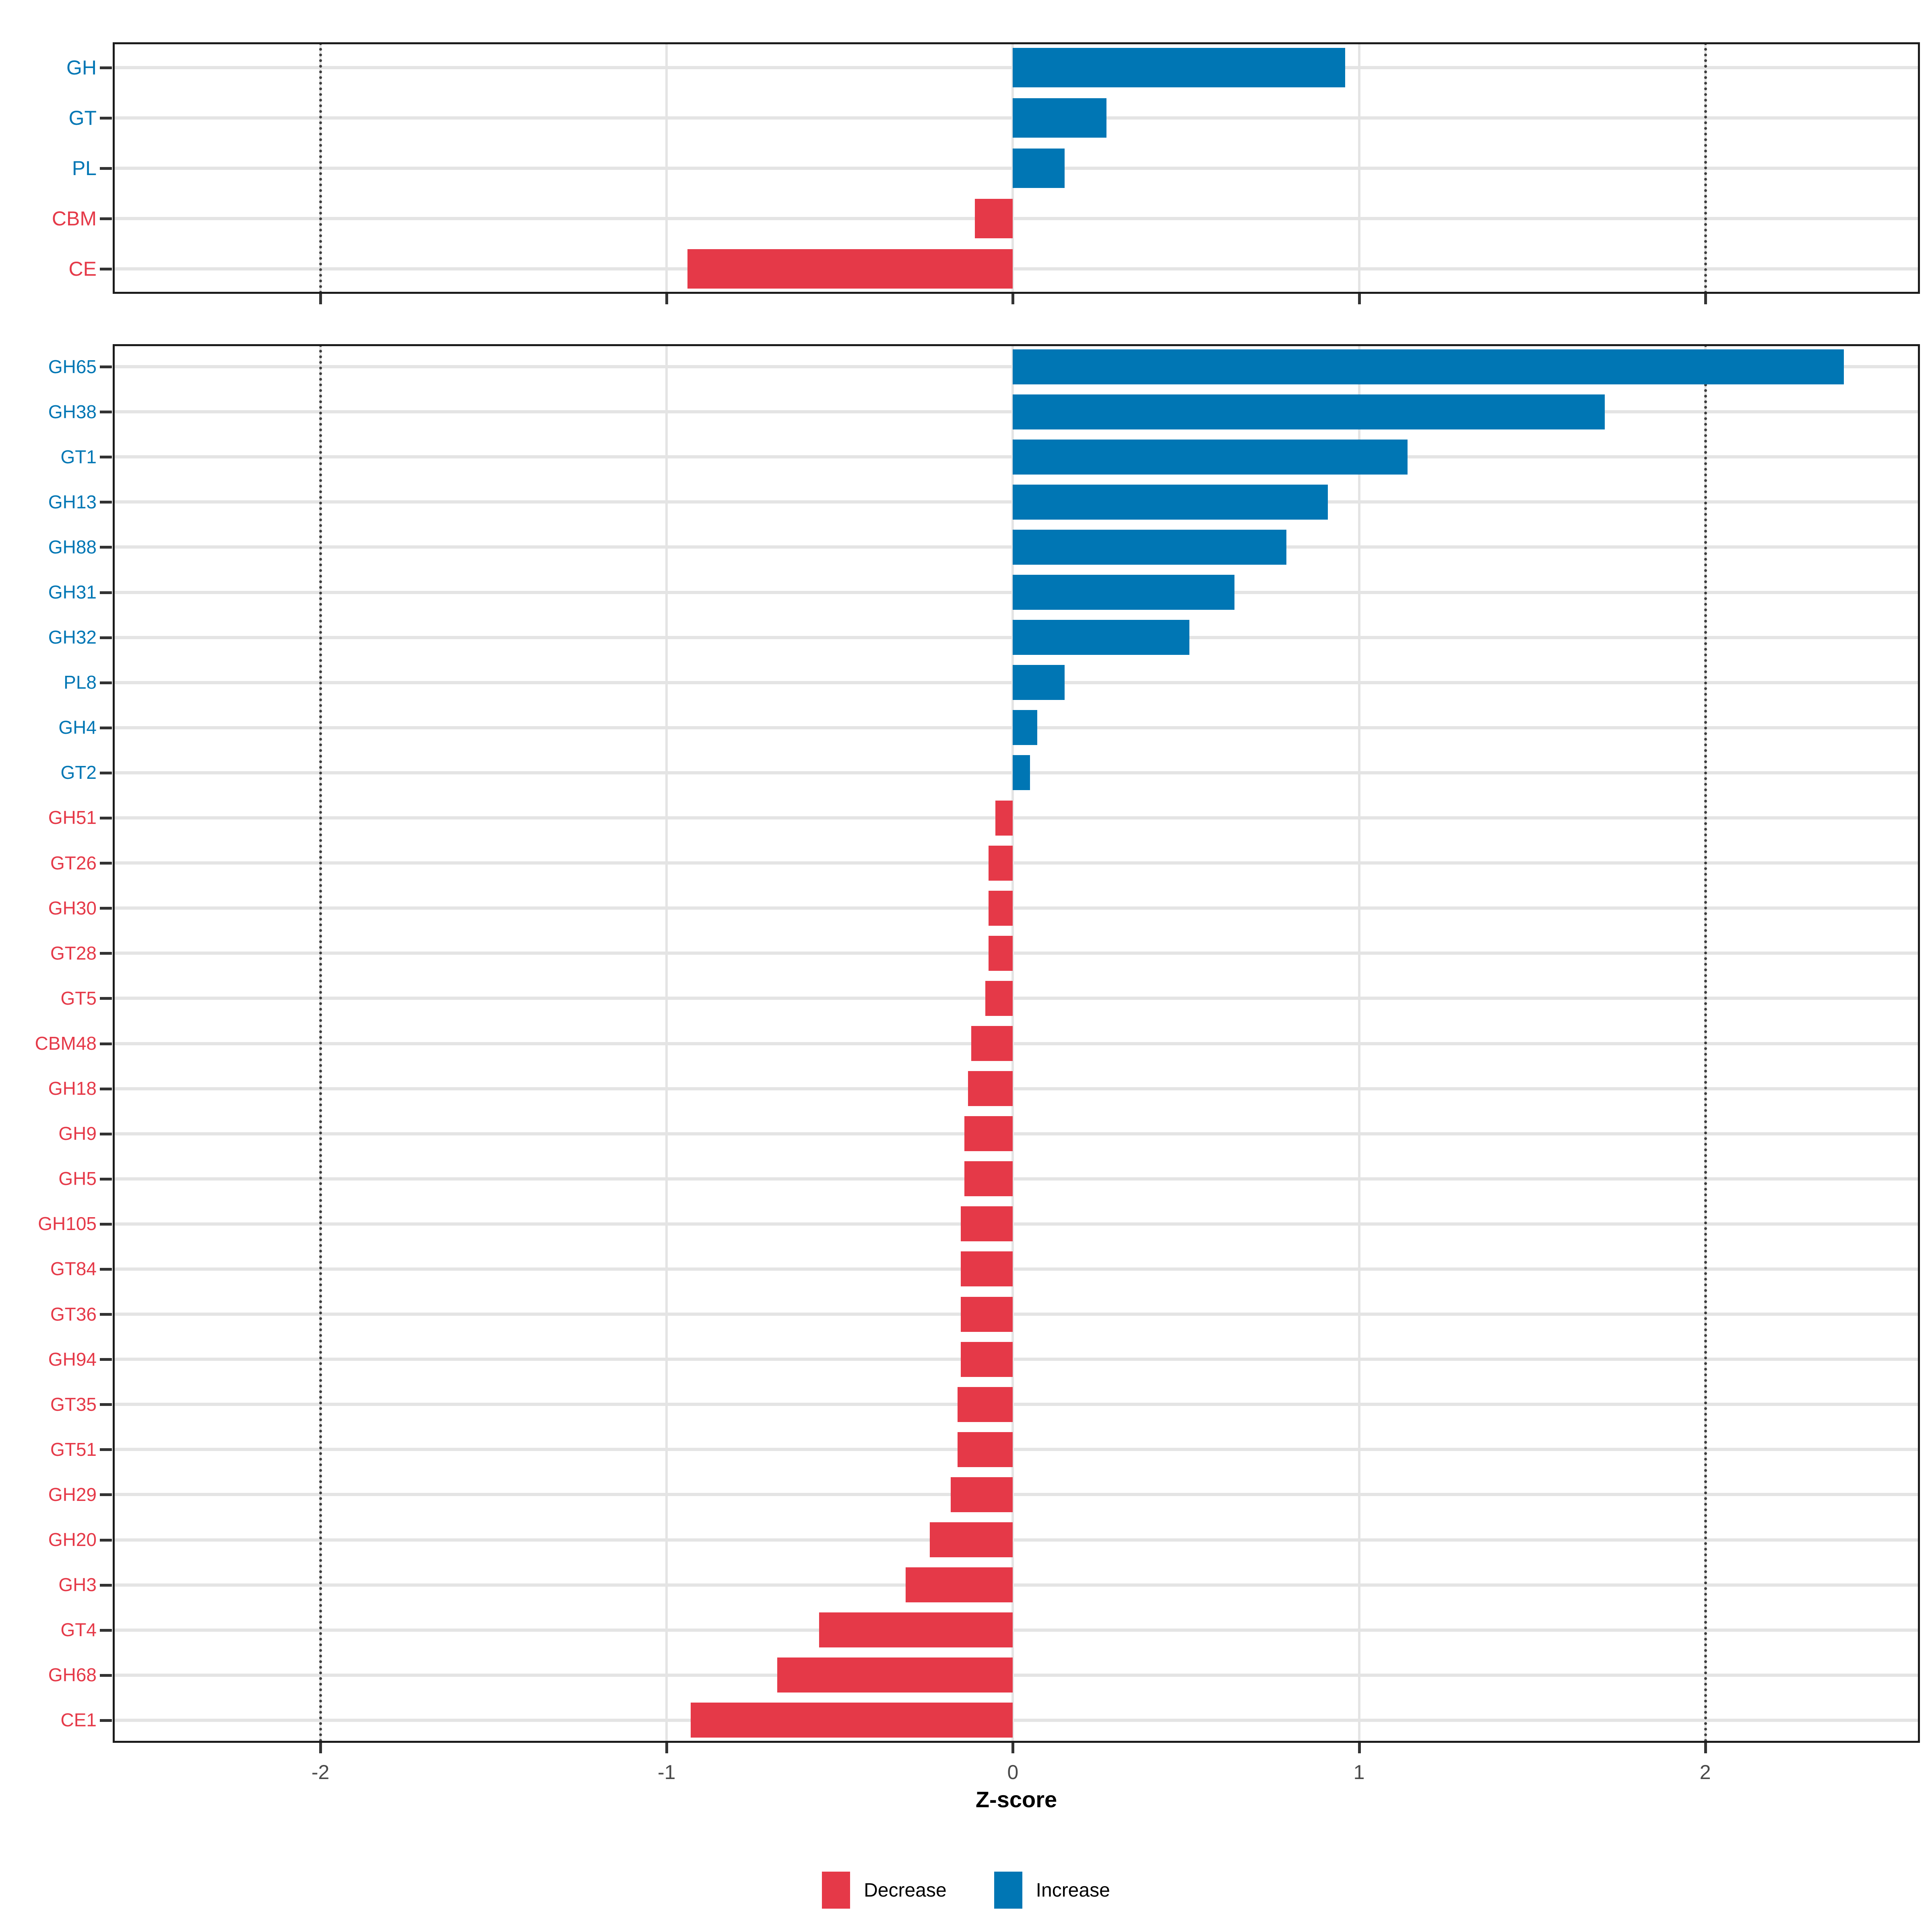 Image resolution: width=1932 pixels, height=1932 pixels. I want to click on category-label-GH65: GH65, so click(72, 366).